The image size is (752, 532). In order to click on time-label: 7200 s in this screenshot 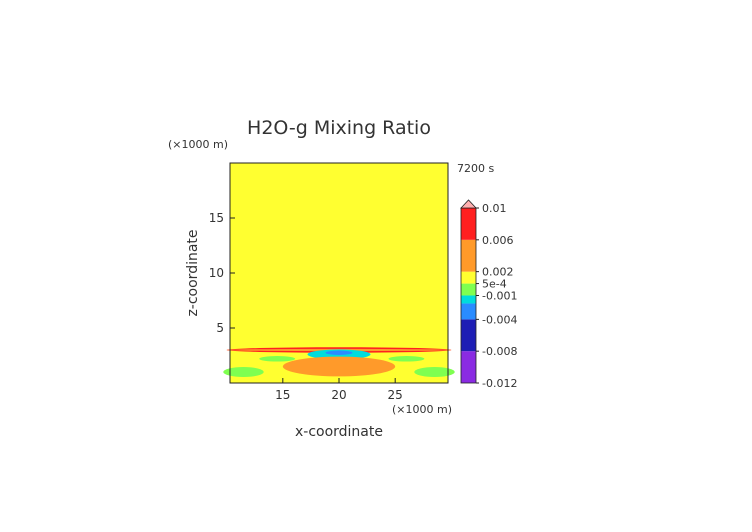, I will do `click(475, 168)`.